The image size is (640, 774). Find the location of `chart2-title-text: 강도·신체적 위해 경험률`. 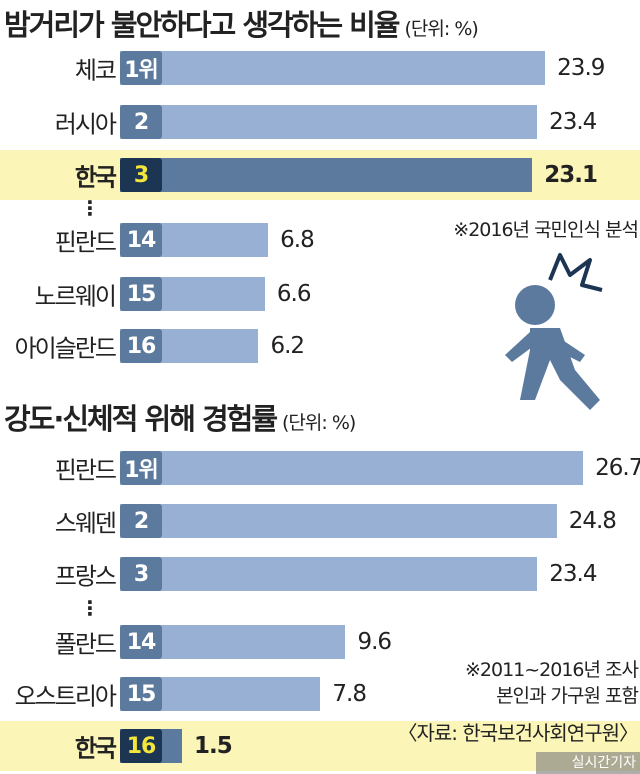

chart2-title-text: 강도·신체적 위해 경험률 is located at coordinates (141, 419).